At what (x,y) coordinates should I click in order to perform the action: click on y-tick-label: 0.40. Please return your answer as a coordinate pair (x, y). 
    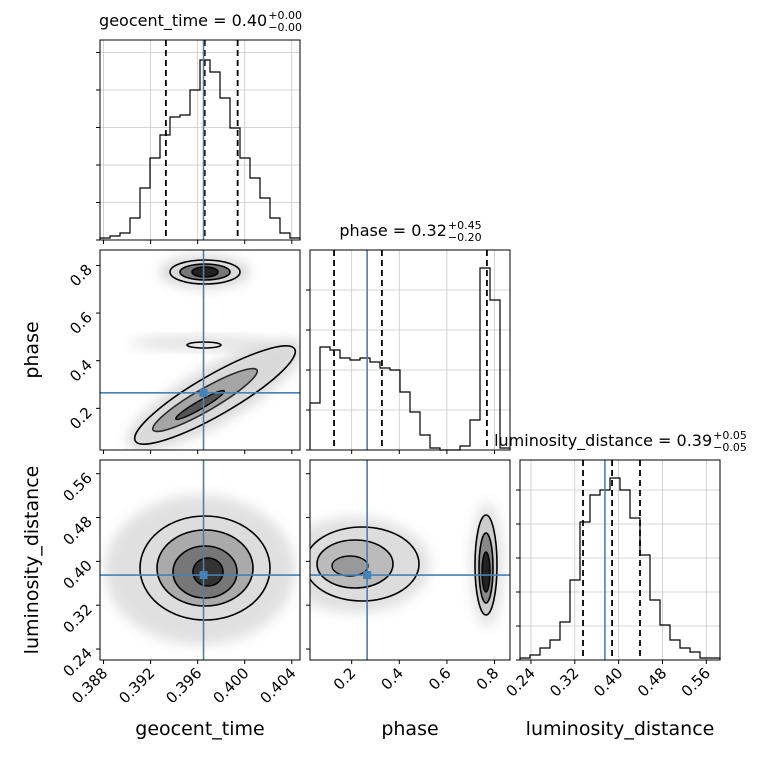
    Looking at the image, I should click on (77, 574).